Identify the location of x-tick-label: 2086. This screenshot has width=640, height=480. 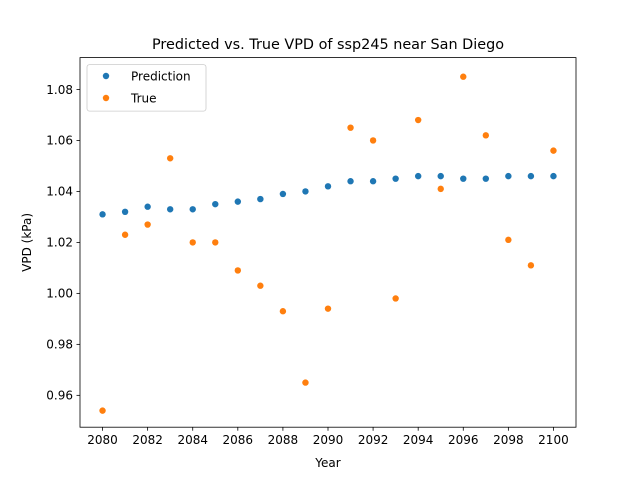
(238, 440).